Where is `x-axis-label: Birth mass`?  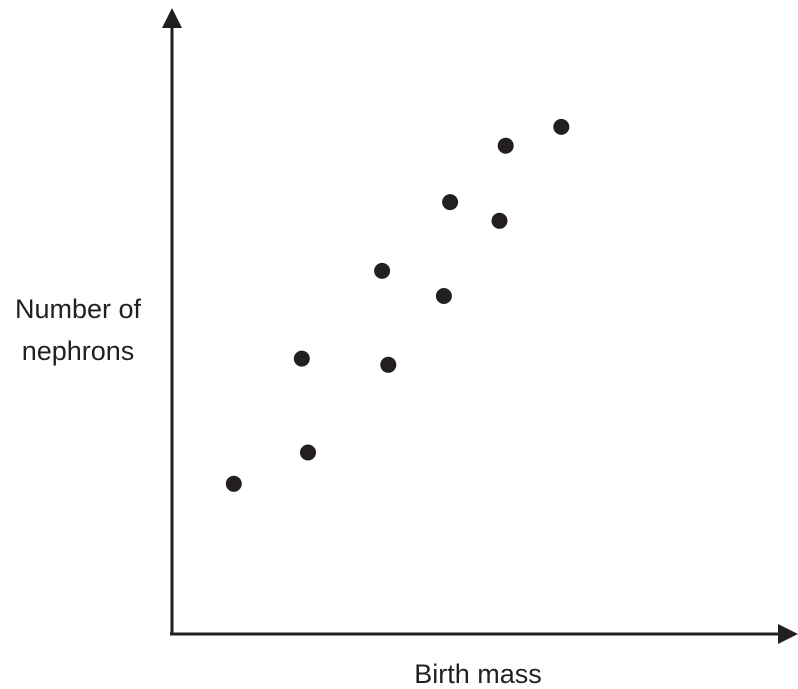 x-axis-label: Birth mass is located at coordinates (478, 674).